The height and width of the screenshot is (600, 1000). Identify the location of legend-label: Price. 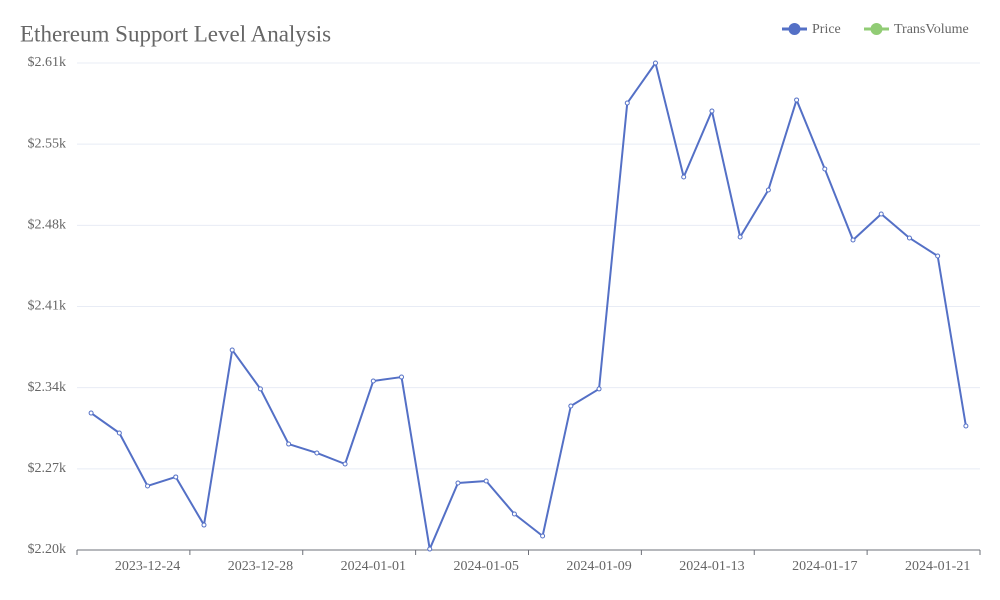
(826, 29).